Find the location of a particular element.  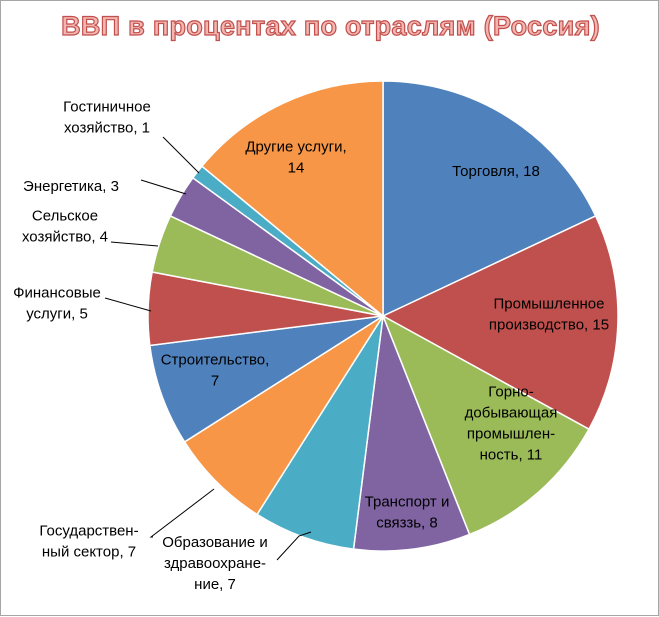

slice-data-label-line: Энергетика, 3 is located at coordinates (71, 186).